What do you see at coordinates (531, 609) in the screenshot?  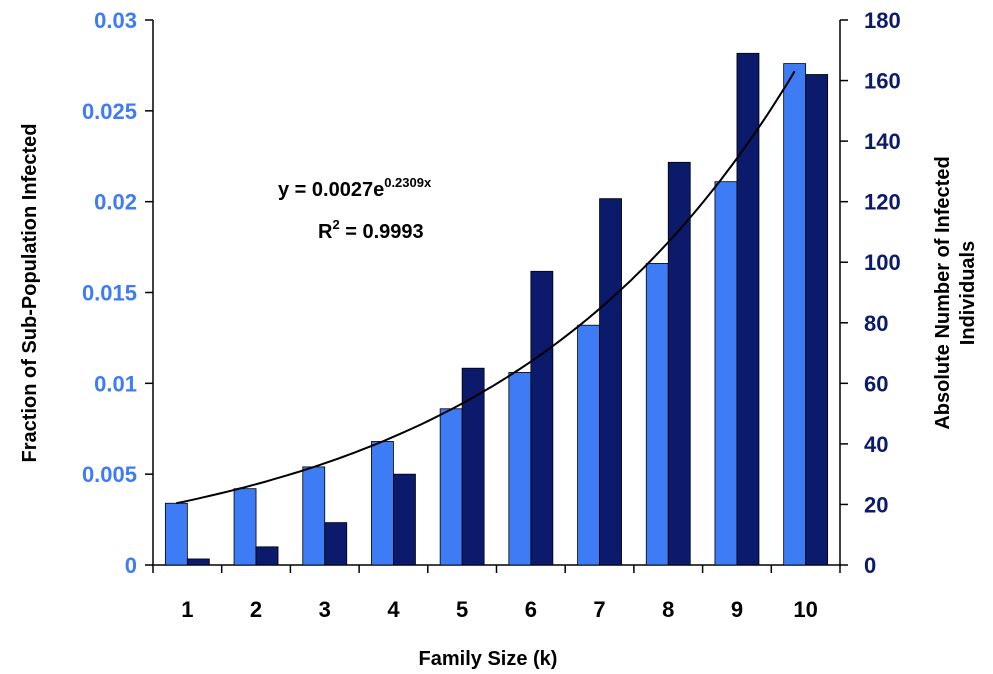 I see `x-axis-tick-label: 6` at bounding box center [531, 609].